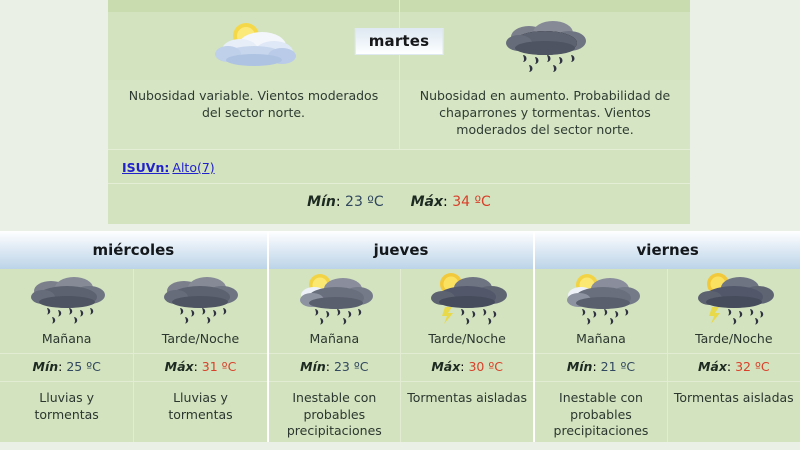  Describe the element at coordinates (351, 366) in the screenshot. I see `temp-value: 23 ºC` at that location.